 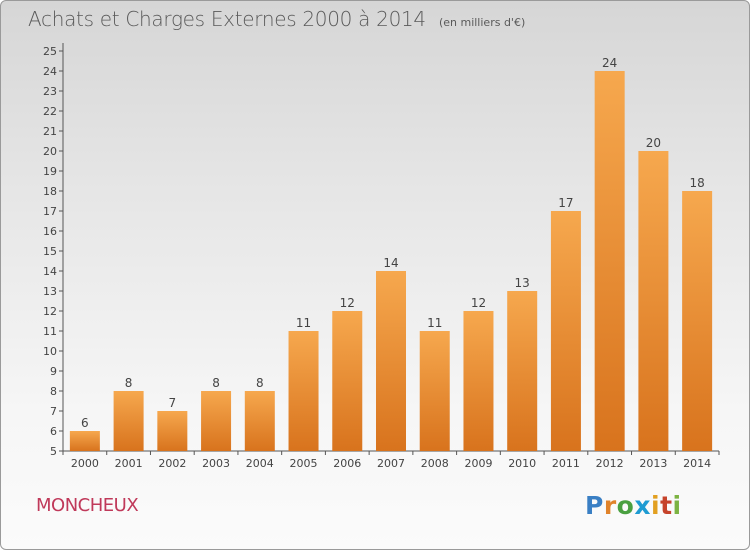 What do you see at coordinates (227, 19) in the screenshot?
I see `chart-title-text: Achats et Charges Externes 2000 à 2014` at bounding box center [227, 19].